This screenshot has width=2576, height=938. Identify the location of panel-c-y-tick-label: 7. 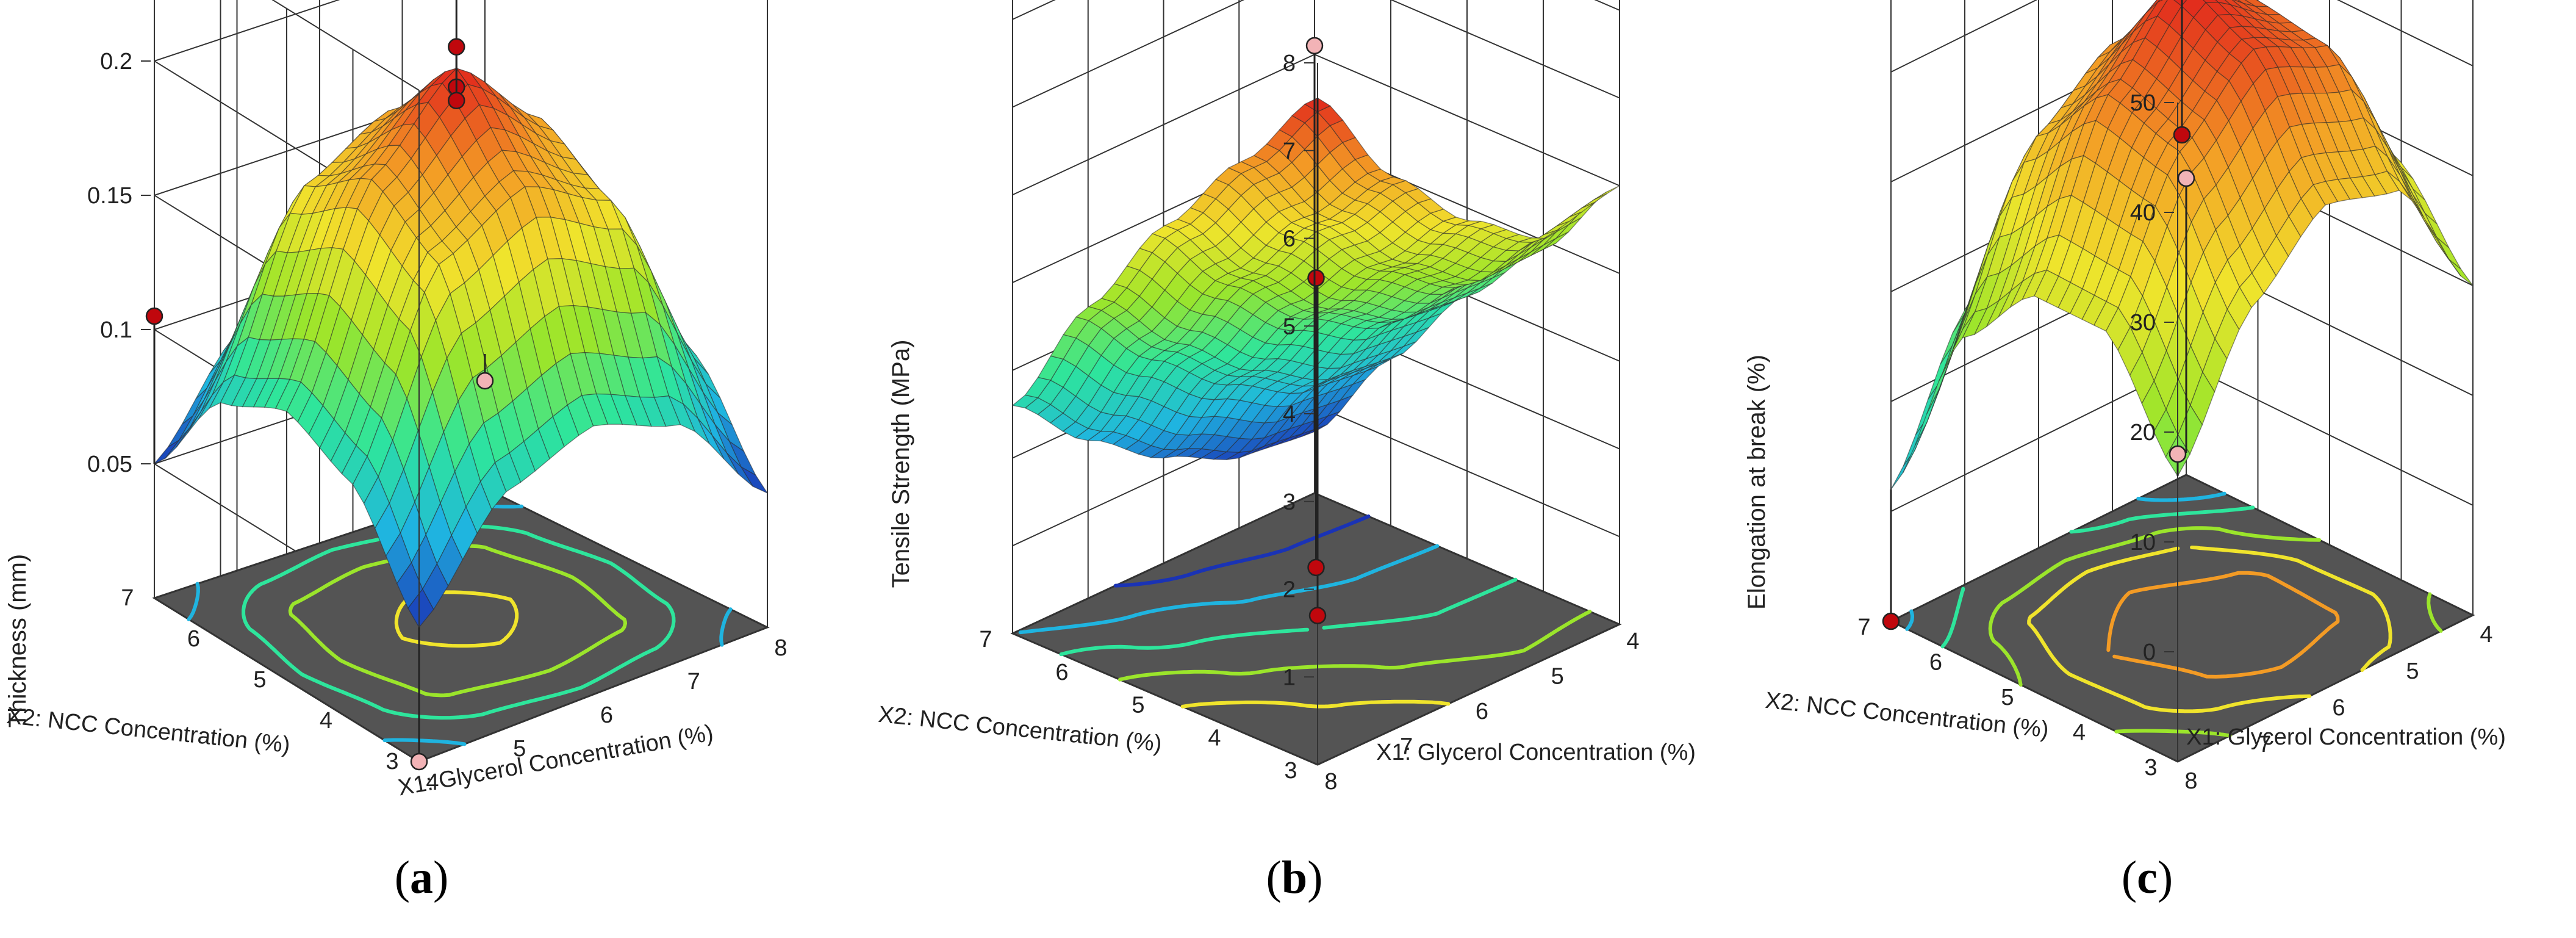
(1864, 627).